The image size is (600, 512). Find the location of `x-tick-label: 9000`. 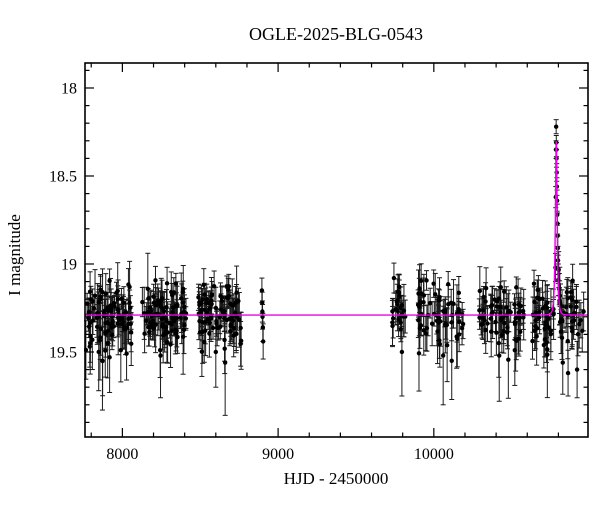

x-tick-label: 9000 is located at coordinates (278, 454).